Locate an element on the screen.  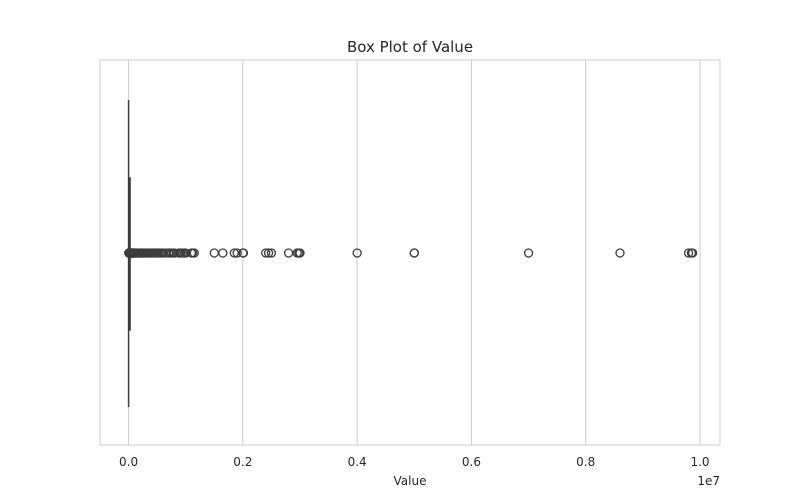
x-tick-label: 0.2 is located at coordinates (242, 462).